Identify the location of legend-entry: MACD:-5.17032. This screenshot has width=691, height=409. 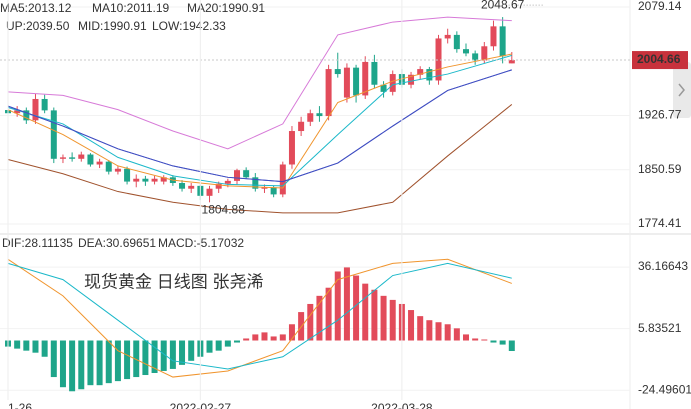
(201, 243).